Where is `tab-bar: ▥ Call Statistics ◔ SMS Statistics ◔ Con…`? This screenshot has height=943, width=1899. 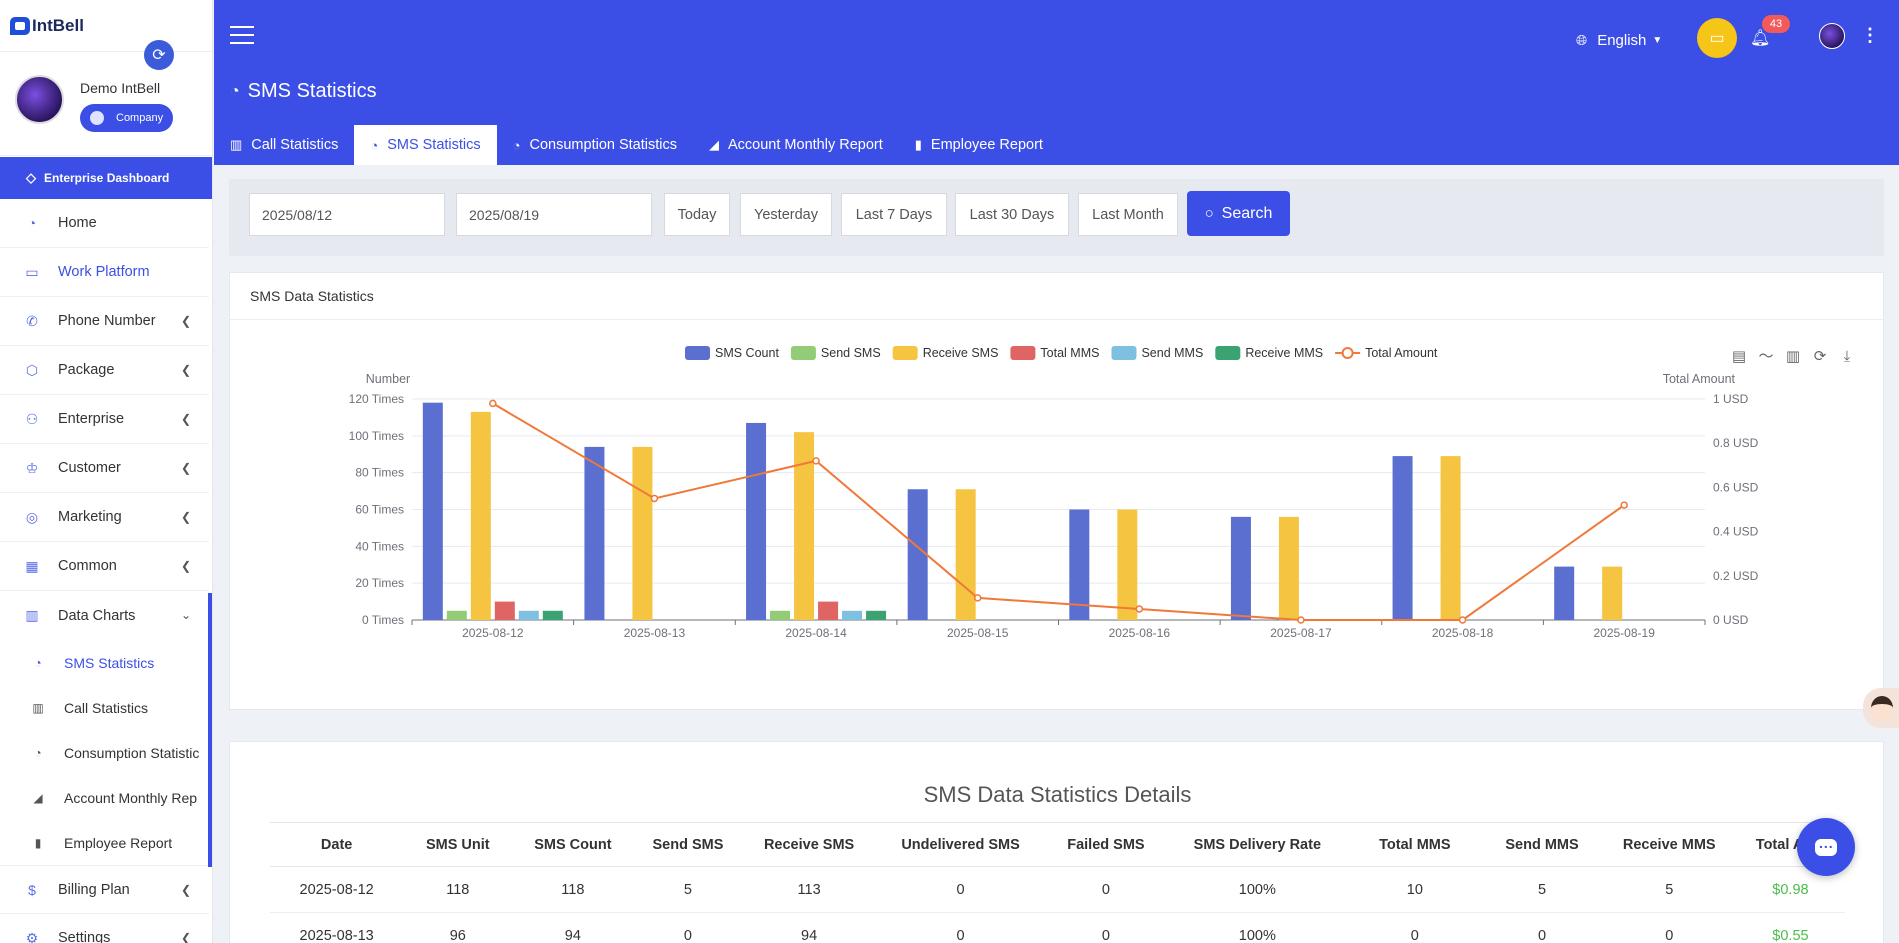 tab-bar: ▥ Call Statistics ◔ SMS Statistics ◔ Con… is located at coordinates (636, 145).